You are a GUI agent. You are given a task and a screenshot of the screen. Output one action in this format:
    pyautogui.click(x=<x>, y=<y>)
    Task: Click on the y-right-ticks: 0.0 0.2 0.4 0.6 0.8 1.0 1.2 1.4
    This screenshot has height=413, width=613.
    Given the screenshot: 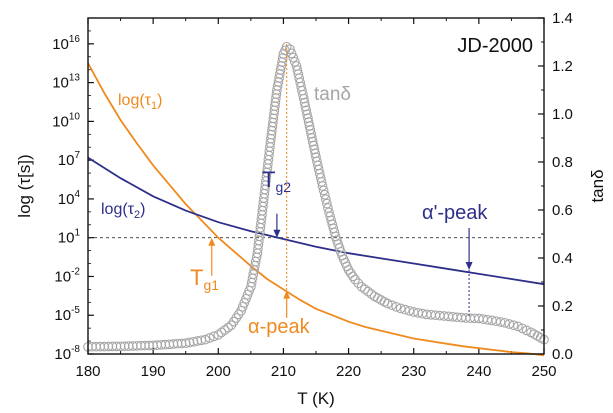 What is the action you would take?
    pyautogui.click(x=555, y=186)
    